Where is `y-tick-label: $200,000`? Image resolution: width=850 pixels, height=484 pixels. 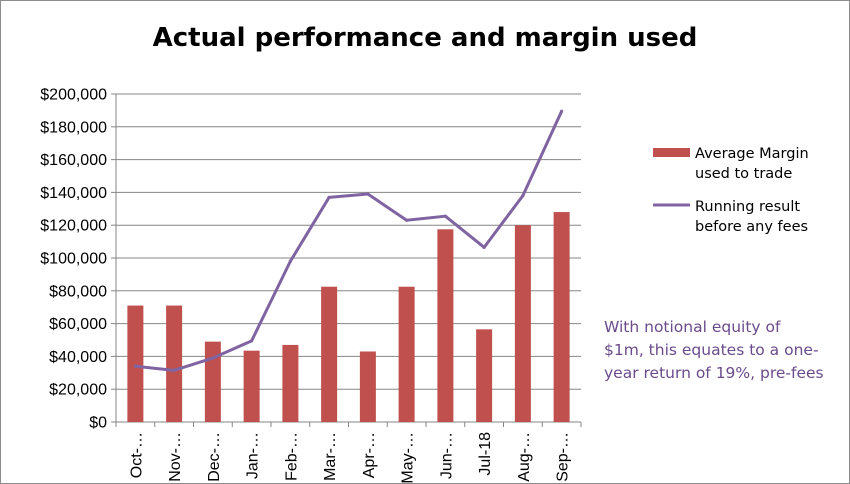
y-tick-label: $200,000 is located at coordinates (73, 95).